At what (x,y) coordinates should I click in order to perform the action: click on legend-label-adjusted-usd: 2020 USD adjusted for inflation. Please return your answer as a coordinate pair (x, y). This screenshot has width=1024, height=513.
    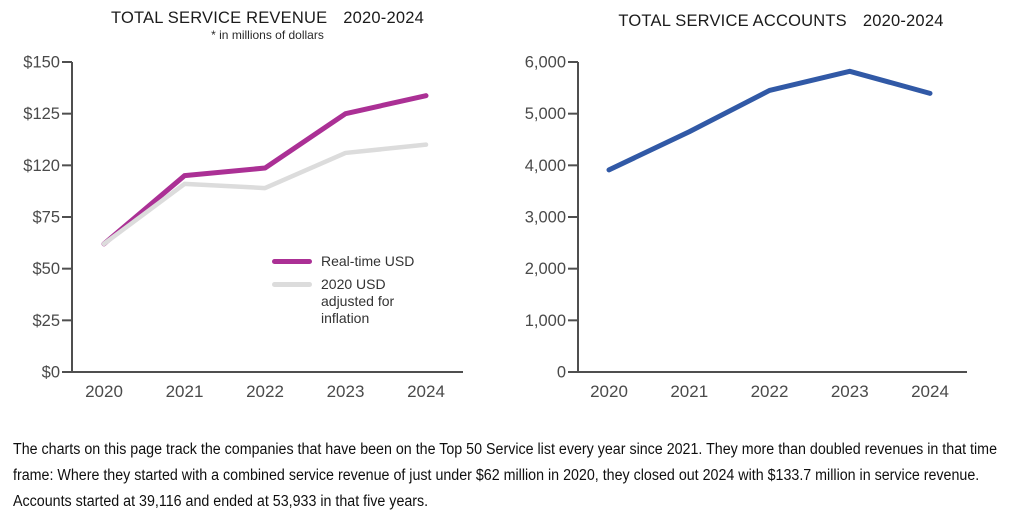
    Looking at the image, I should click on (357, 301).